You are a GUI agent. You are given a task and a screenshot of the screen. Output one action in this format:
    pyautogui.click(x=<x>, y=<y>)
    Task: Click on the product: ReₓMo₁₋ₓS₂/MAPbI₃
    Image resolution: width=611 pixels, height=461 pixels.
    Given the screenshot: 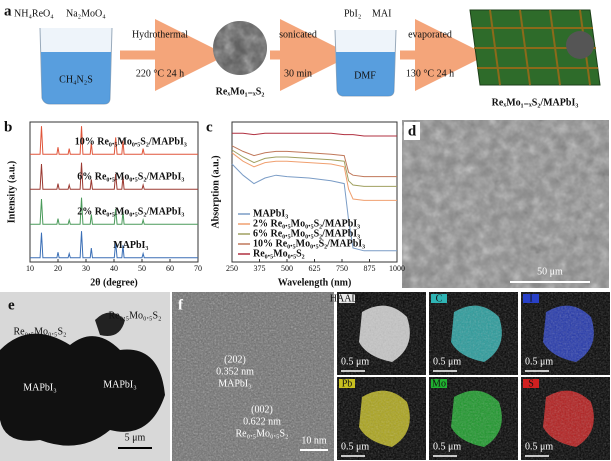 What is the action you would take?
    pyautogui.click(x=535, y=102)
    